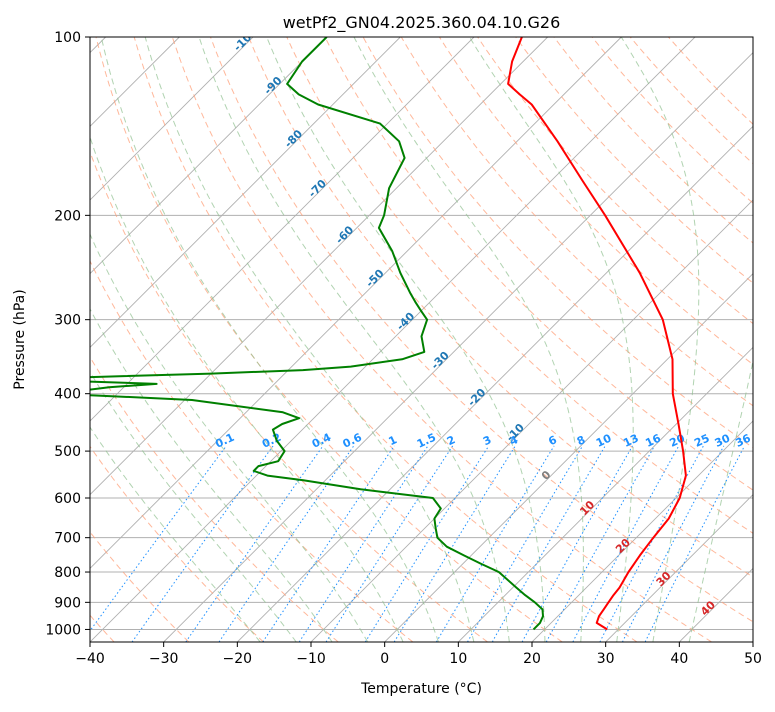 The height and width of the screenshot is (712, 775). I want to click on x-tick-label: −40, so click(90, 659).